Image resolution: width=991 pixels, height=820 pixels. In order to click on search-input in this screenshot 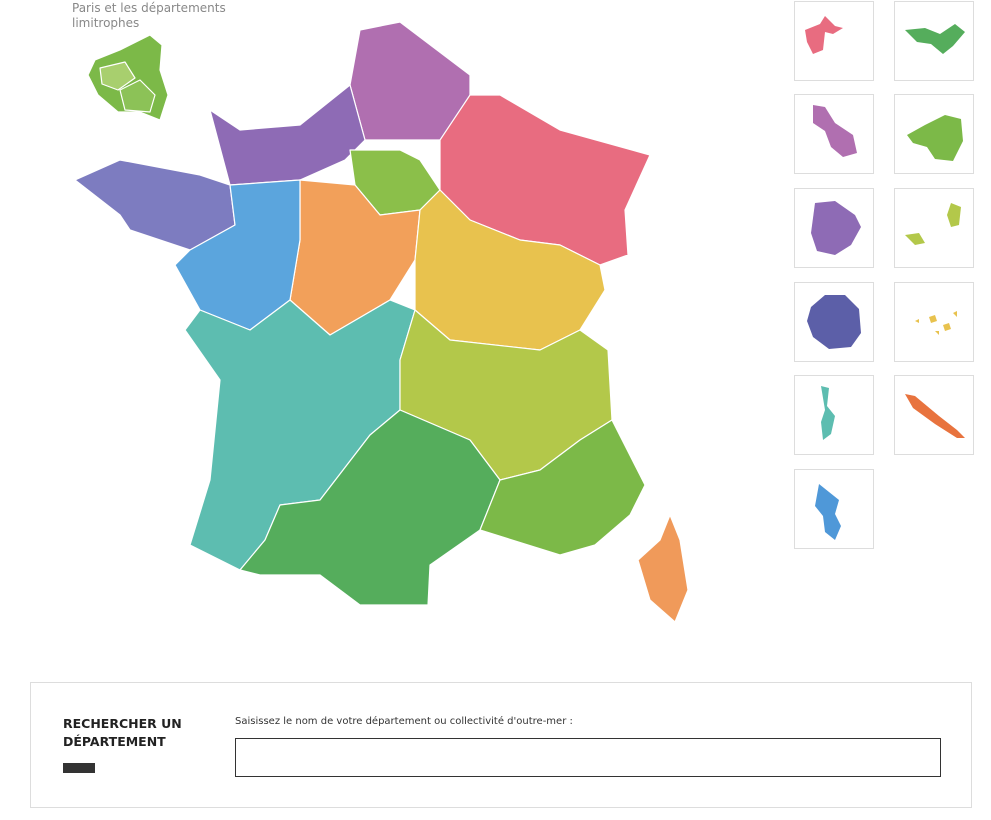, I will do `click(588, 757)`.